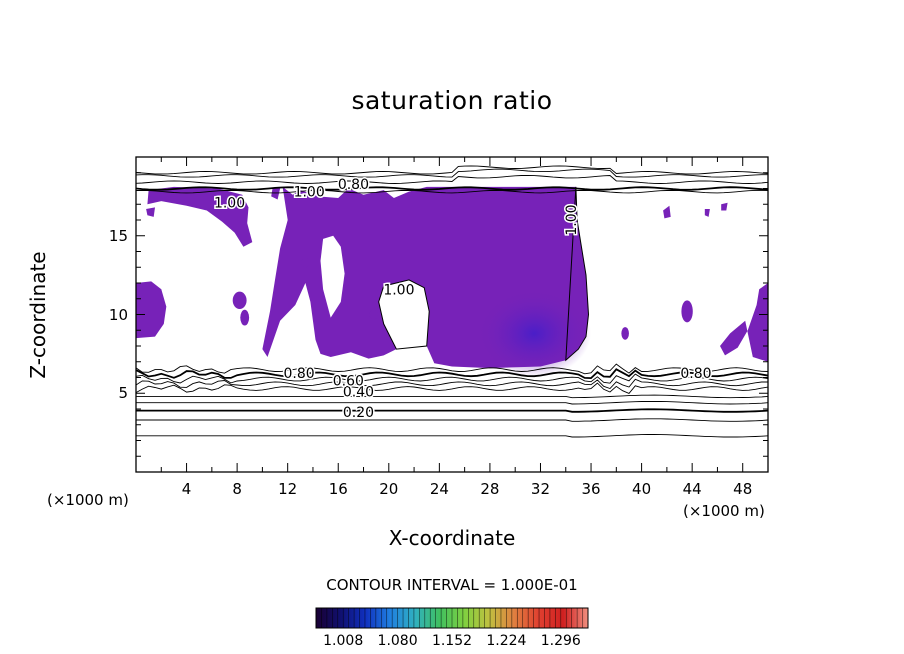 This screenshot has height=654, width=904. I want to click on colorbar-tick-label: 1.224, so click(506, 641).